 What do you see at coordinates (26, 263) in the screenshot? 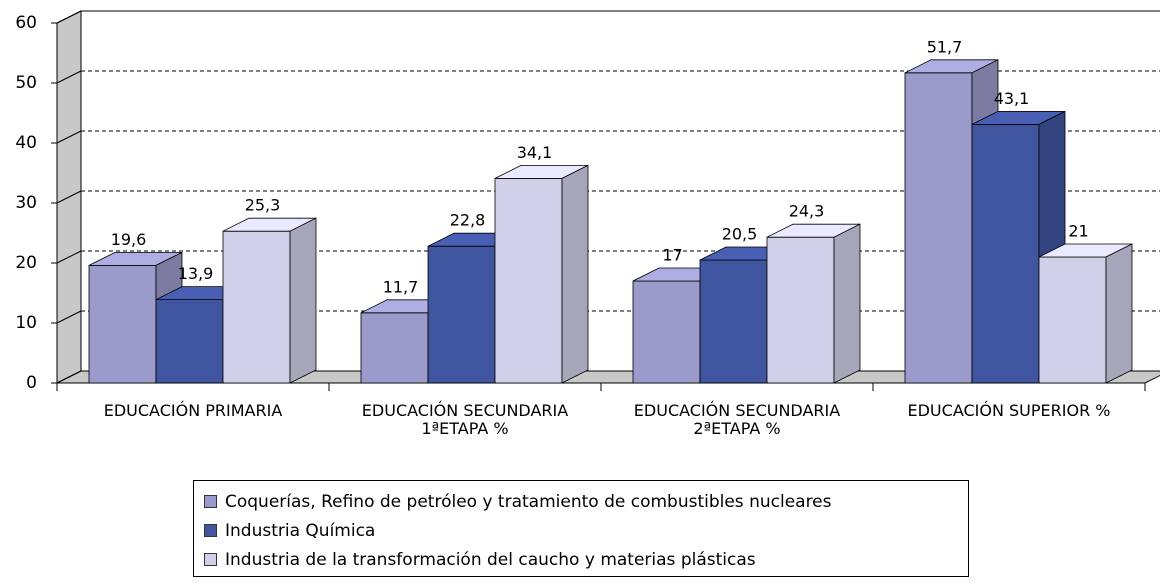
I see `y-tick-label: 20` at bounding box center [26, 263].